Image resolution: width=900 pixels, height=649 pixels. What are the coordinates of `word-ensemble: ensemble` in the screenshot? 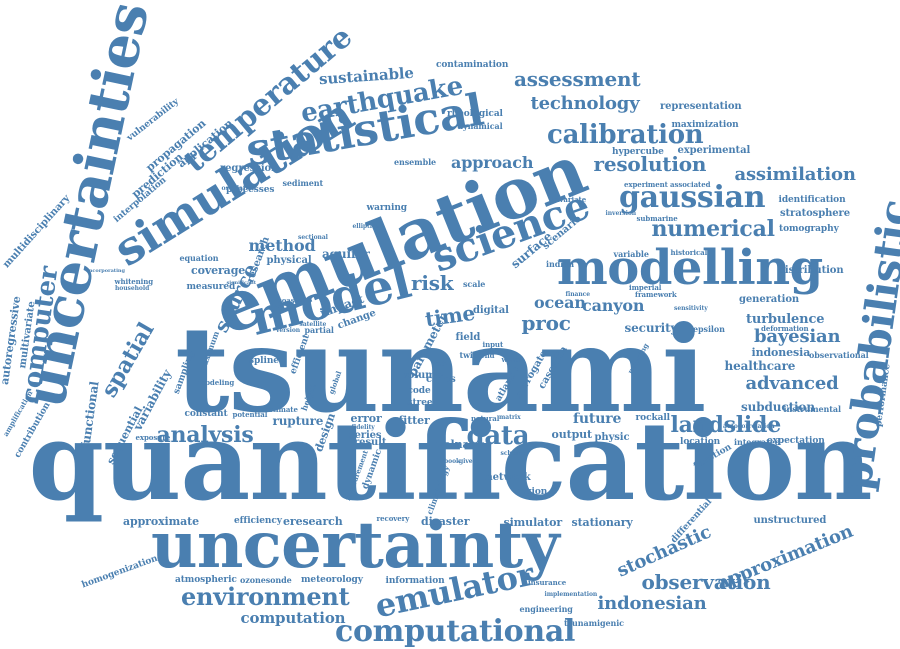 It's located at (415, 162).